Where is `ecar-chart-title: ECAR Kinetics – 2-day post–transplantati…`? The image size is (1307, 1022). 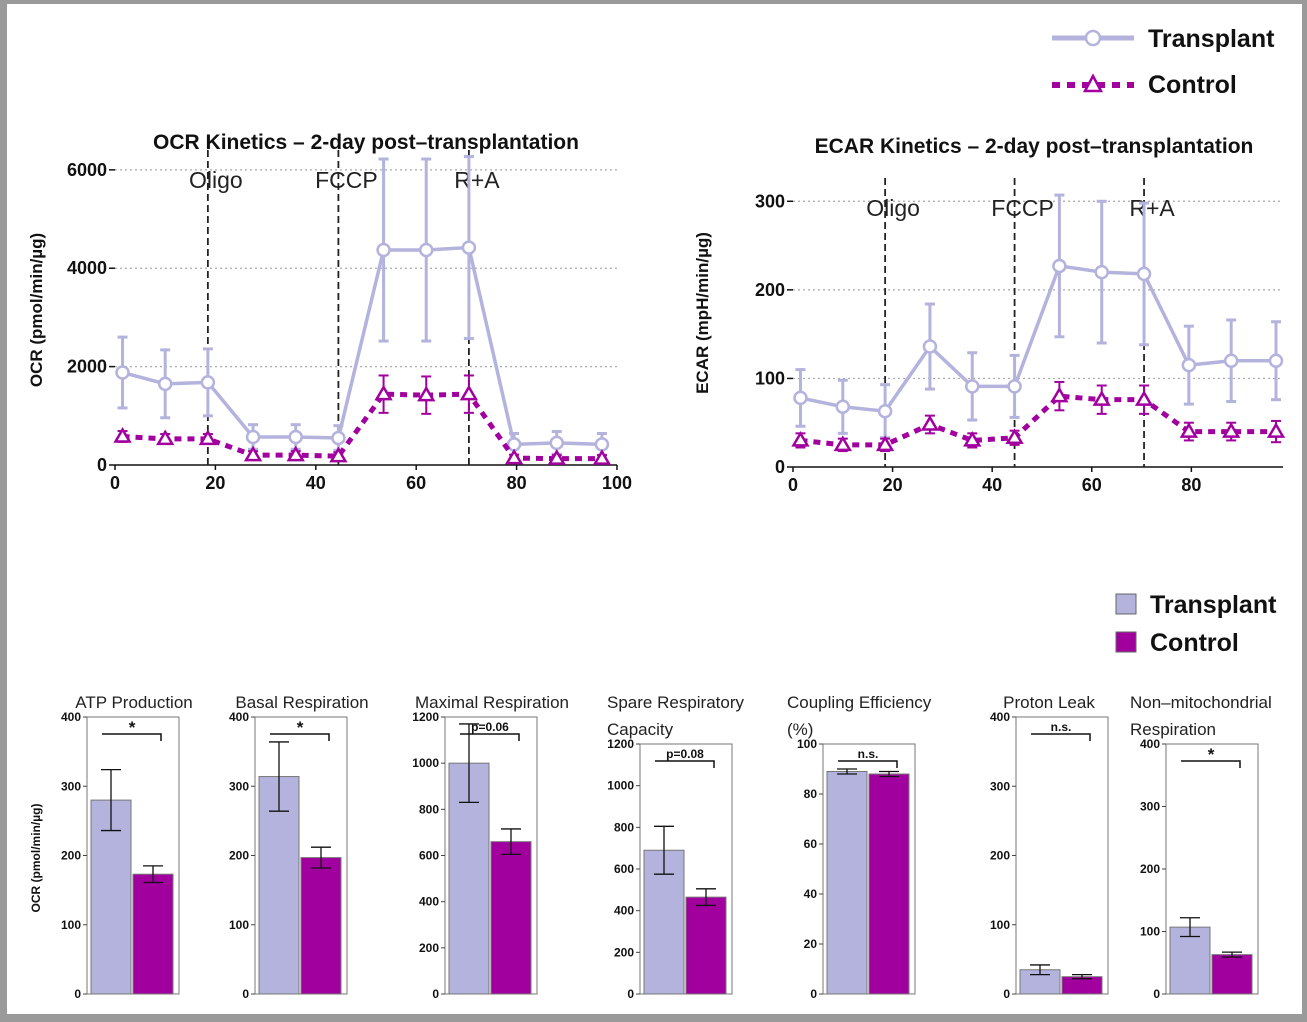 ecar-chart-title: ECAR Kinetics – 2-day post–transplantati… is located at coordinates (1034, 146).